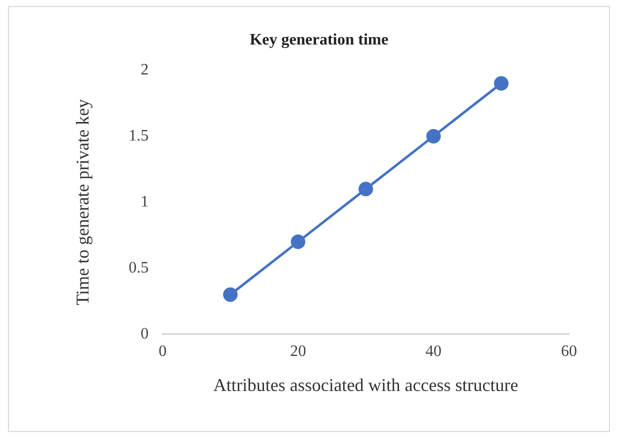 The height and width of the screenshot is (438, 617). What do you see at coordinates (319, 40) in the screenshot?
I see `chart-title: Key generation time` at bounding box center [319, 40].